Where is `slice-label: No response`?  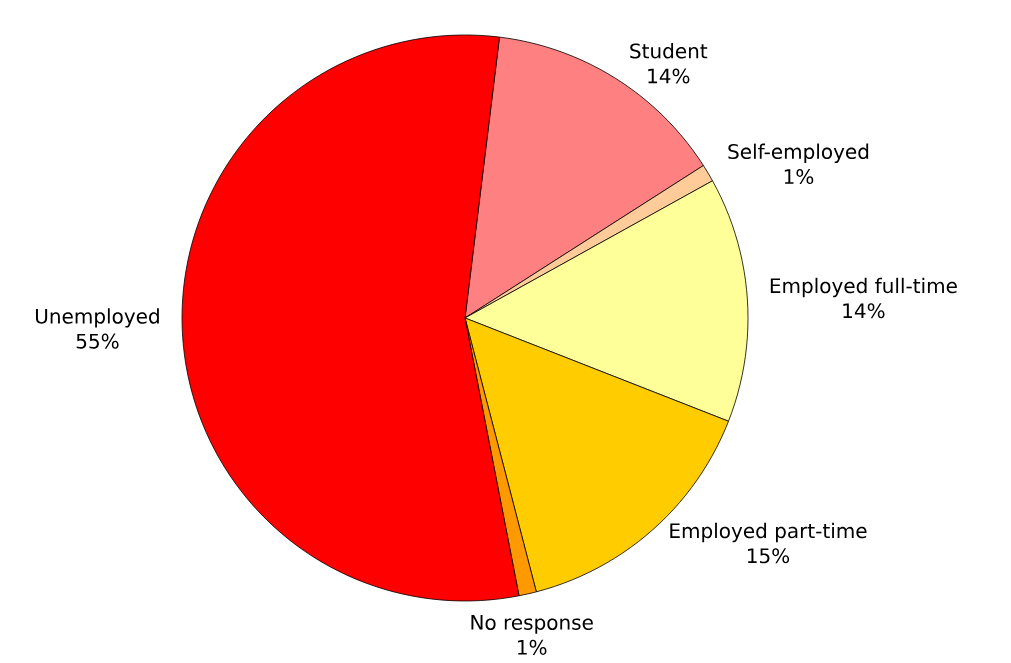
slice-label: No response is located at coordinates (532, 624).